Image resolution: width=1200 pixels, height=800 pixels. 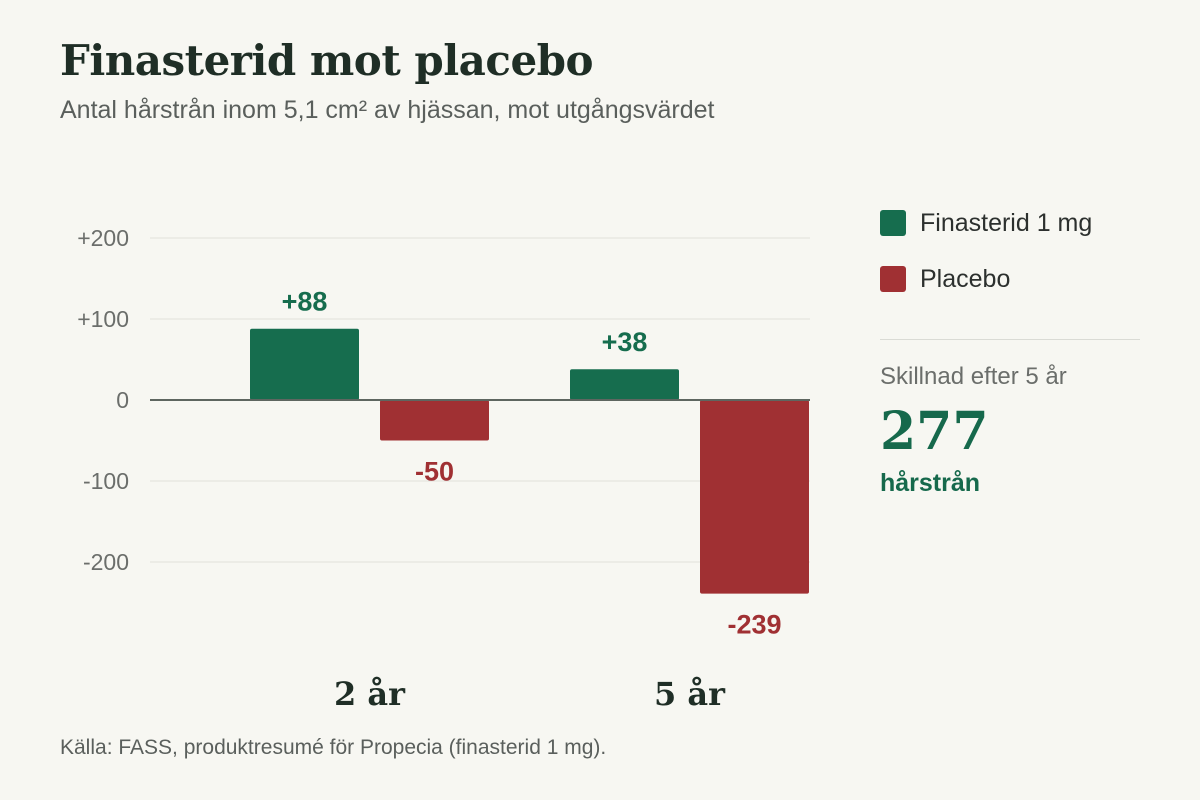 I want to click on x-category-label: 2 år, so click(x=370, y=694).